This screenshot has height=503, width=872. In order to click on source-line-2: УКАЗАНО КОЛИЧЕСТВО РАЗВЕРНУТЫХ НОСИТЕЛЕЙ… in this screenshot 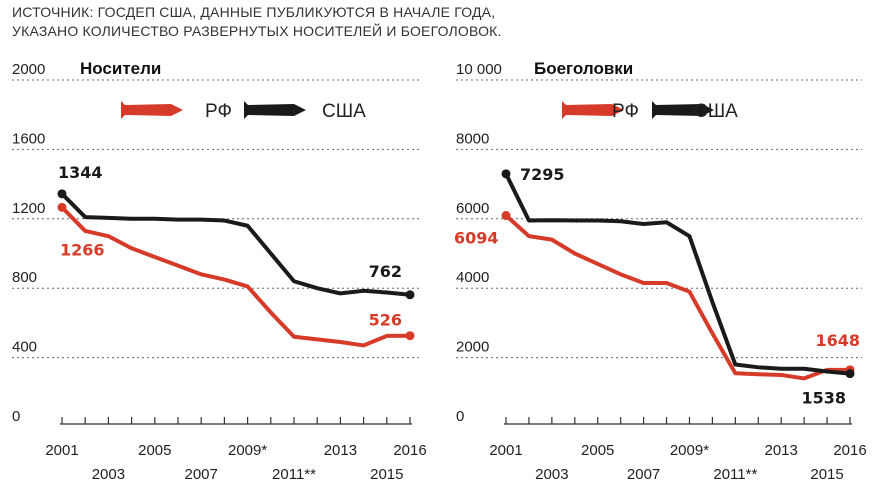, I will do `click(257, 31)`.